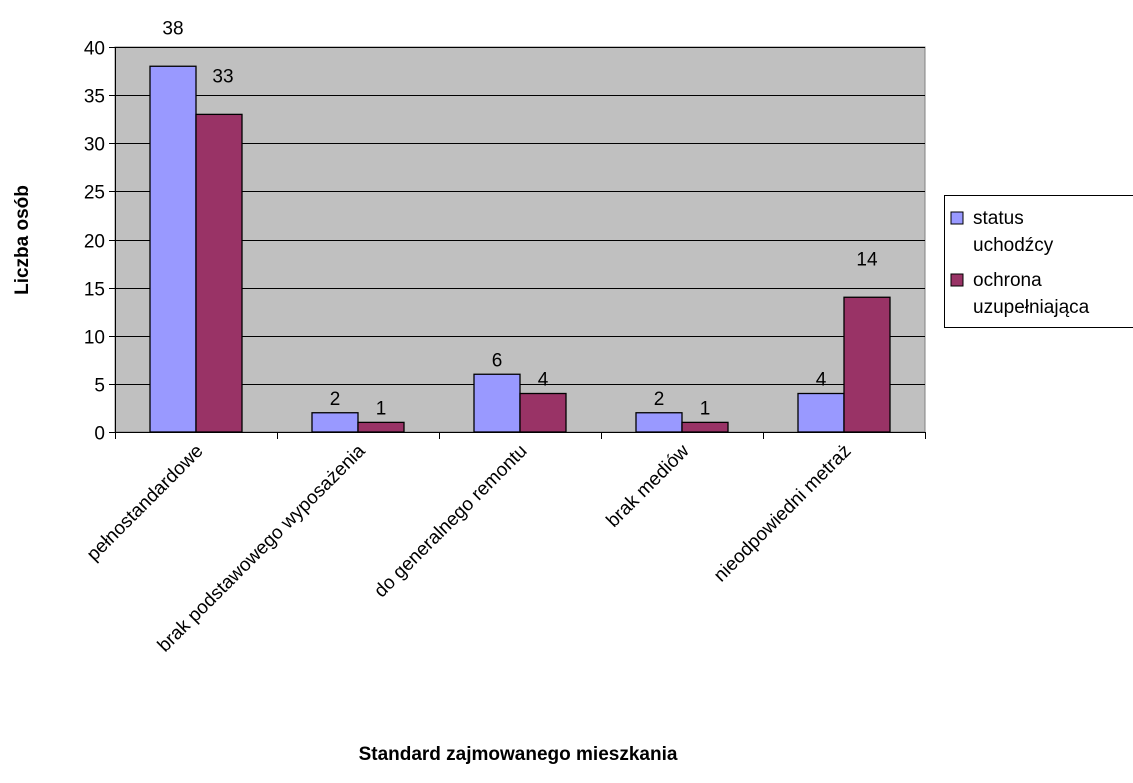  I want to click on x-axis-title: Standard zajmowanego mieszkania, so click(518, 754).